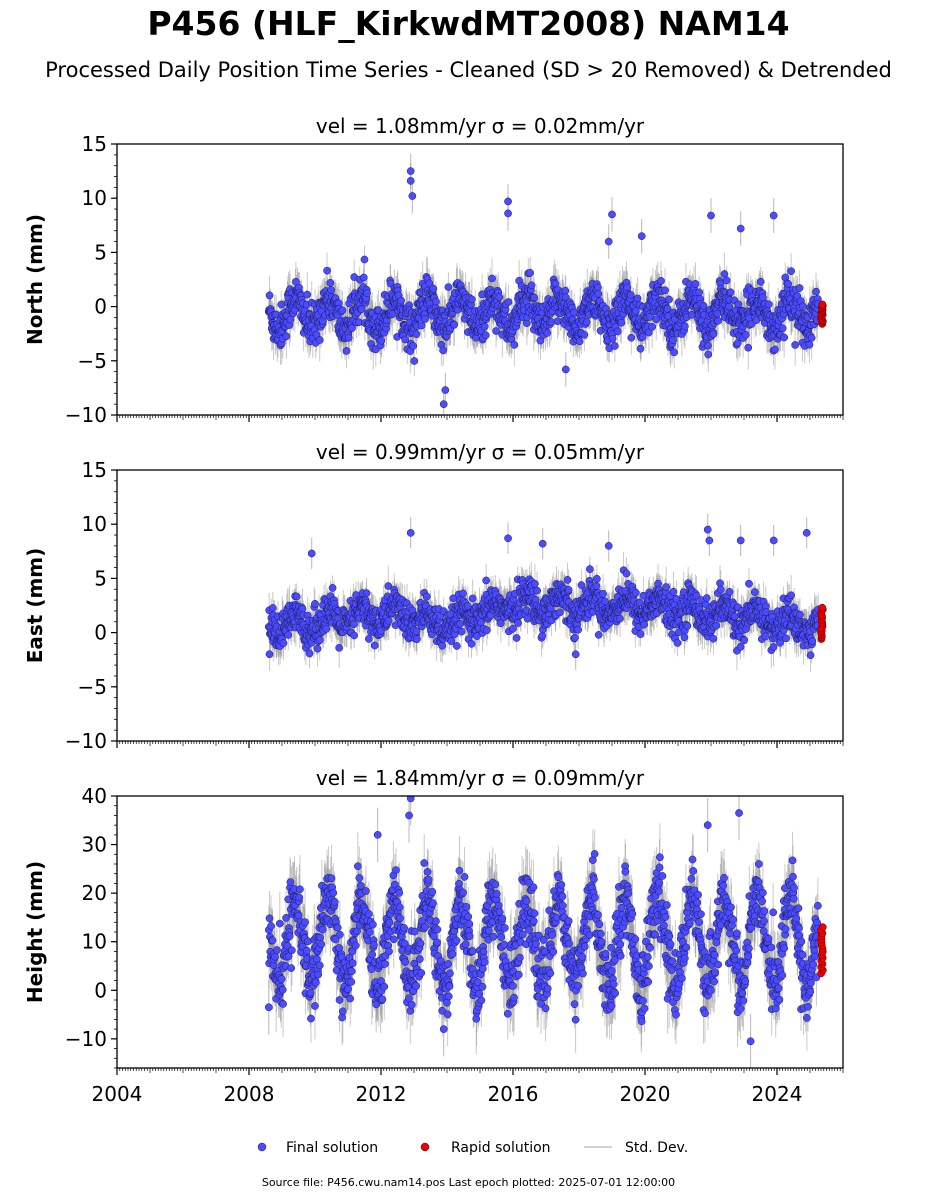 This screenshot has width=937, height=1200. What do you see at coordinates (822, 304) in the screenshot?
I see `rapid-point` at bounding box center [822, 304].